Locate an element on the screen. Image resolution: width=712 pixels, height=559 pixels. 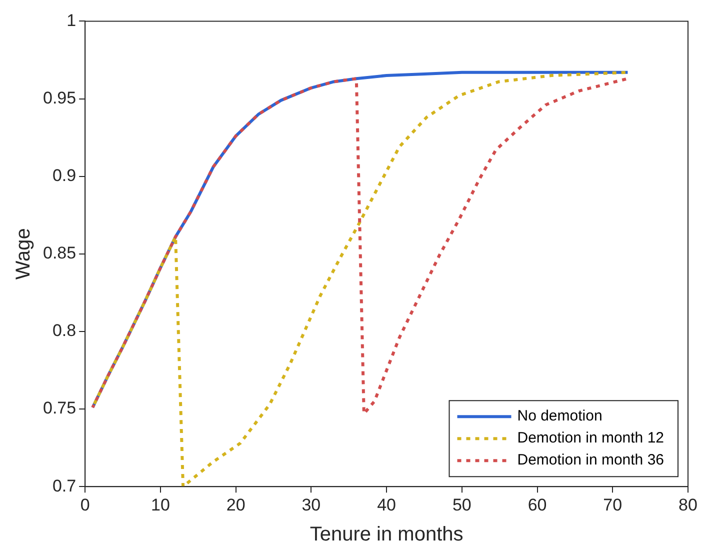
y-axis-title: Wage is located at coordinates (23, 254).